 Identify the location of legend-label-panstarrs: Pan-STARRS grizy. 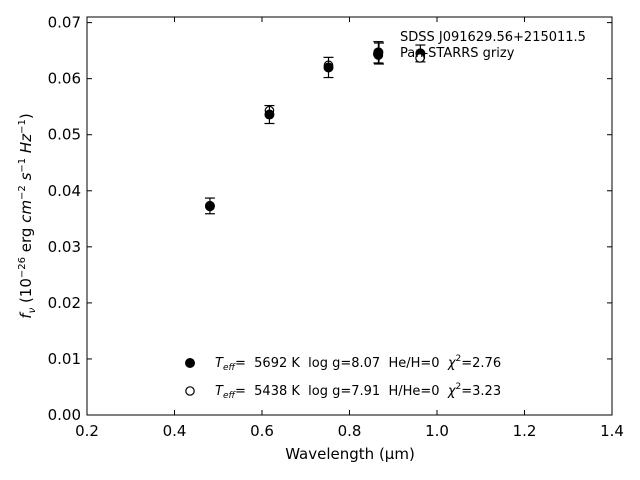
(457, 53).